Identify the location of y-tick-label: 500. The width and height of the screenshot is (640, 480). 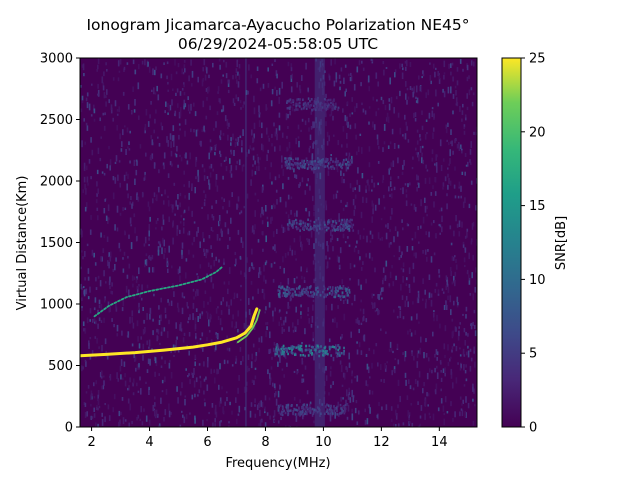
(60, 366).